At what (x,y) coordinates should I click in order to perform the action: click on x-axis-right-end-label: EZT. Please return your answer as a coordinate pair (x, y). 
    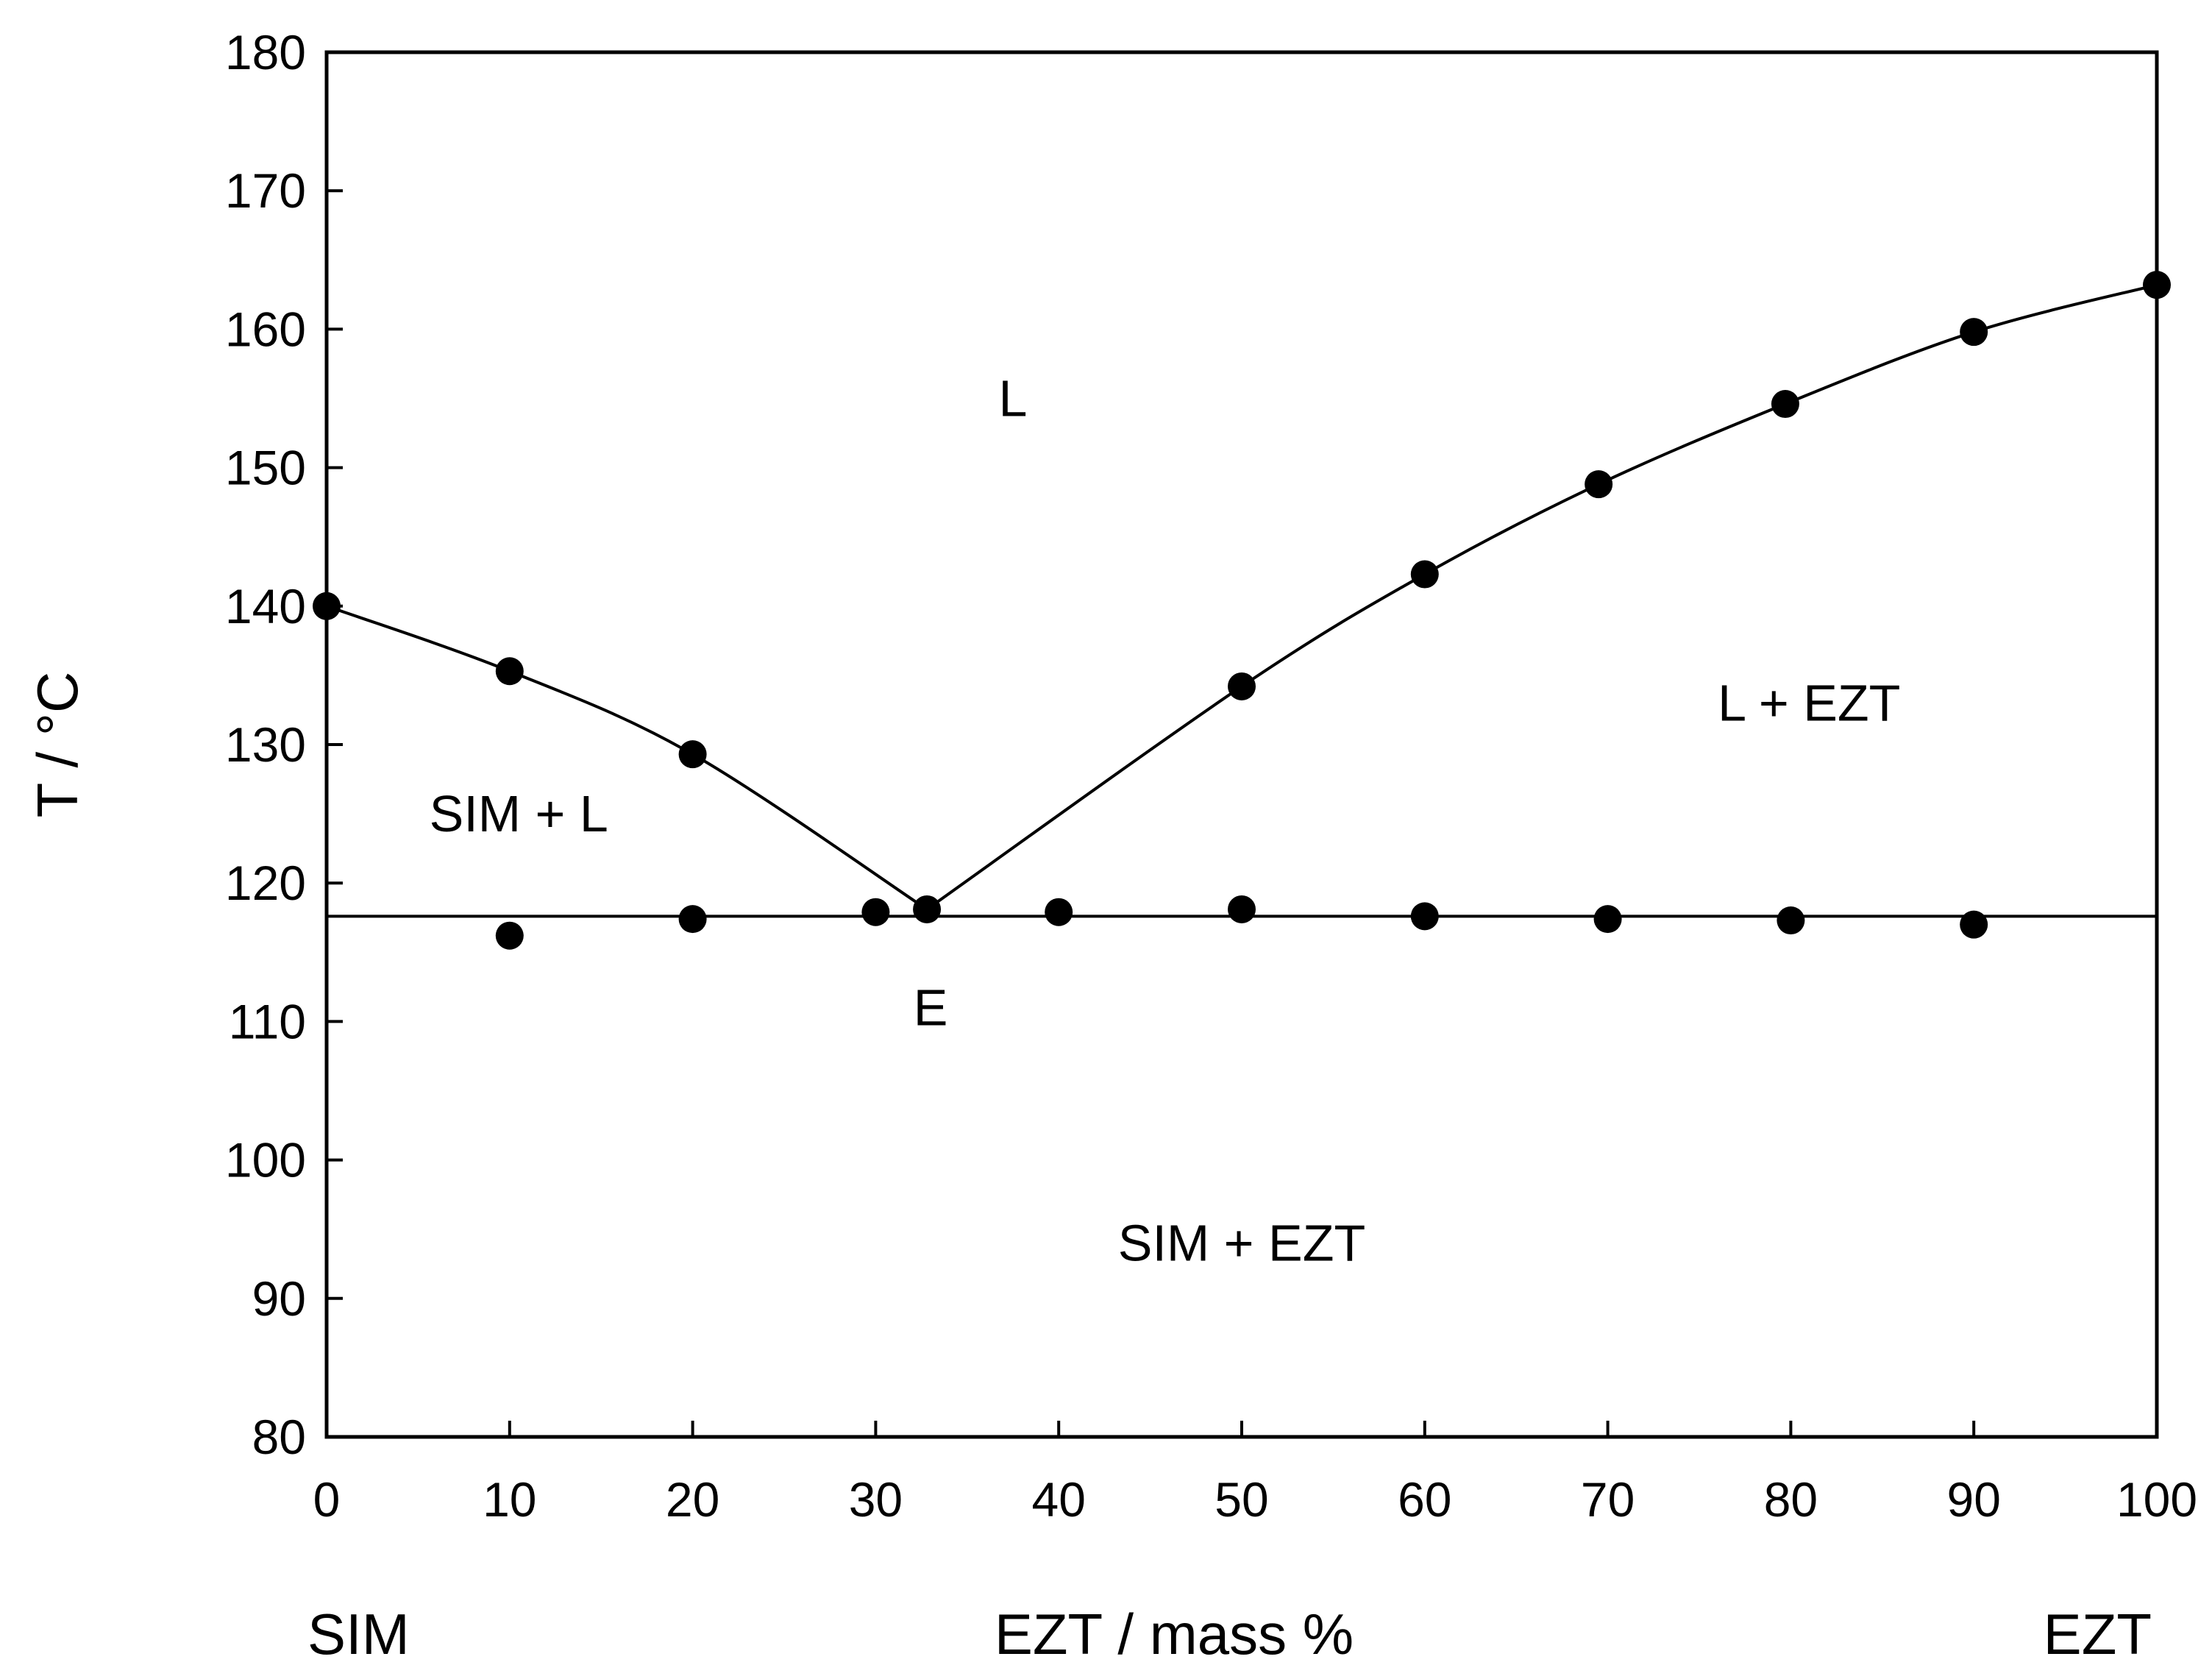
    Looking at the image, I should click on (2098, 1634).